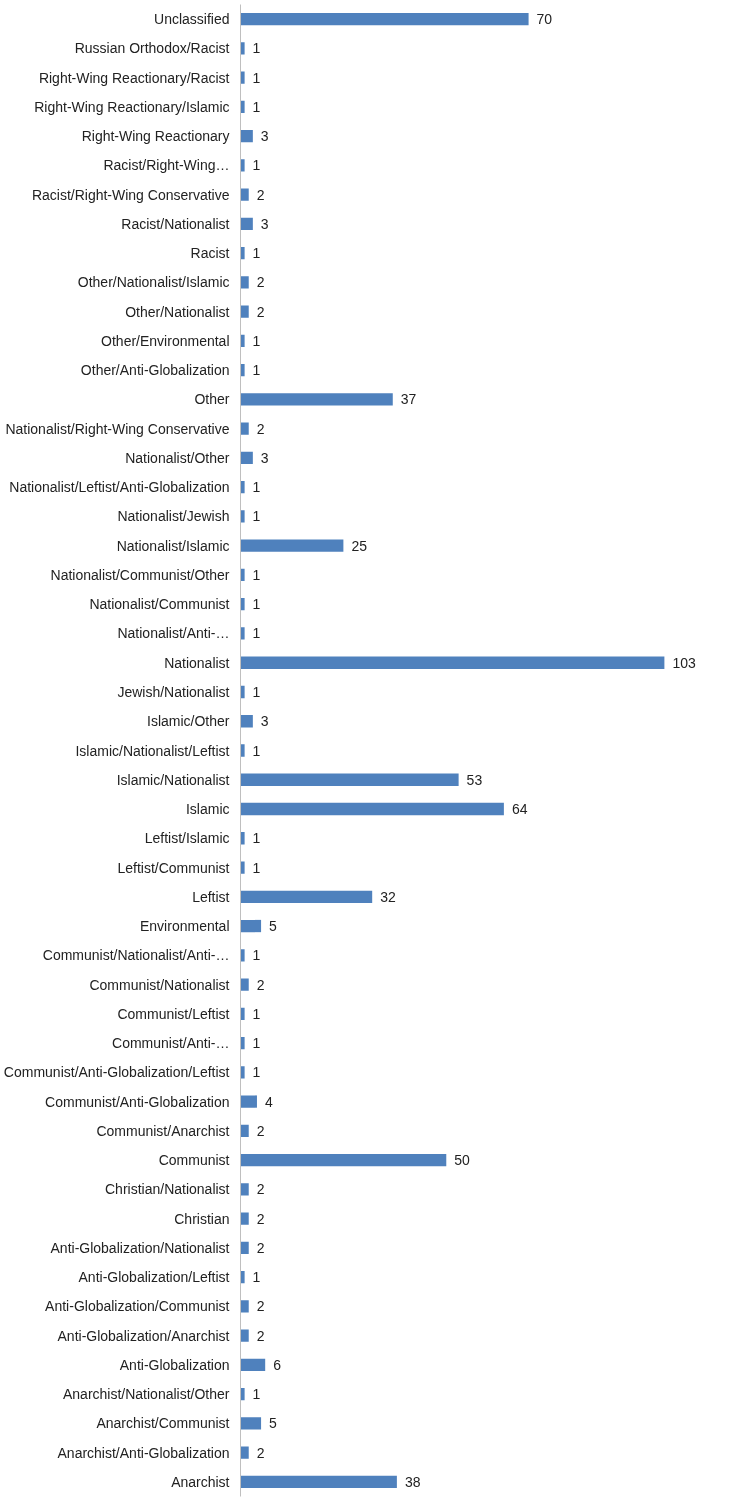 This screenshot has width=731, height=1508. Describe the element at coordinates (143, 1452) in the screenshot. I see `y-tick-label: Anarchist/Anti-Globalization` at that location.